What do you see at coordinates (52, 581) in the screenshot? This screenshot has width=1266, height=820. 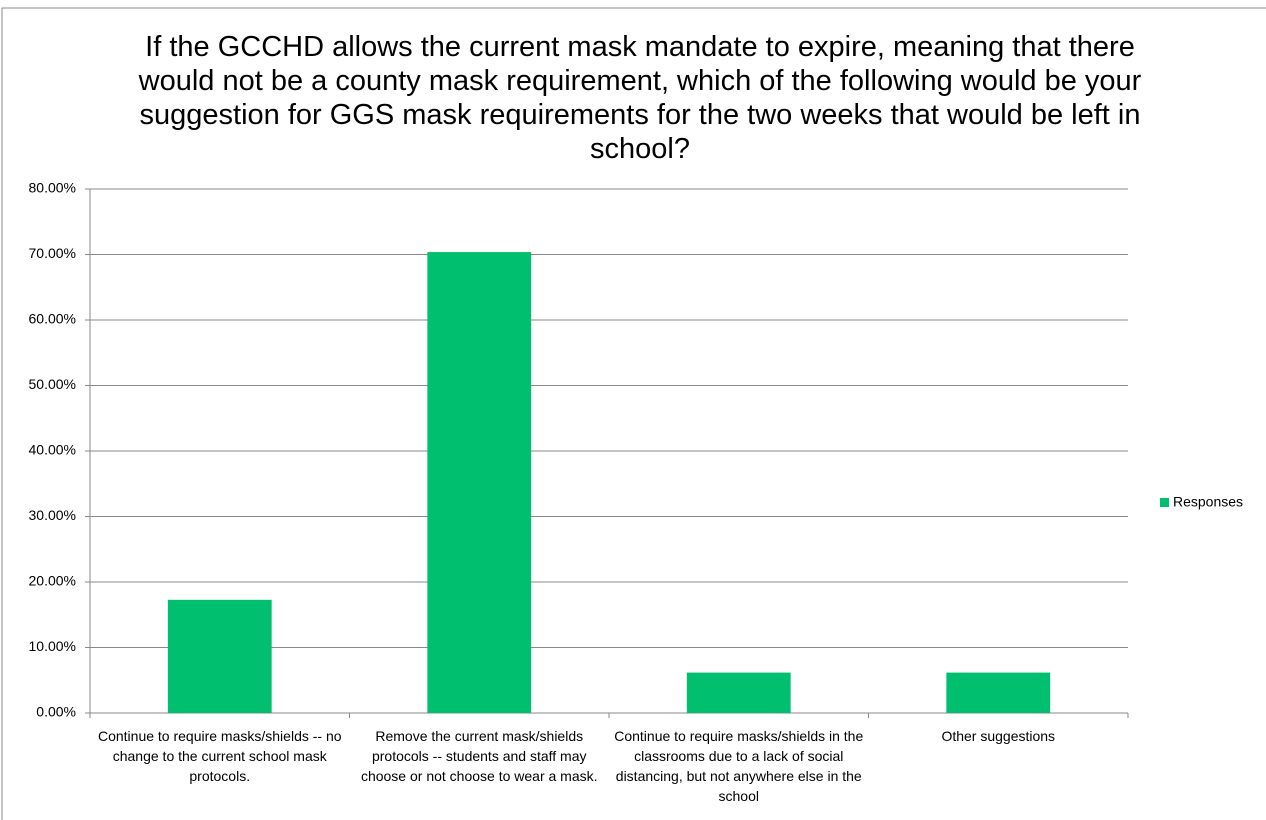 I see `y-tick-label: 20.00%` at bounding box center [52, 581].